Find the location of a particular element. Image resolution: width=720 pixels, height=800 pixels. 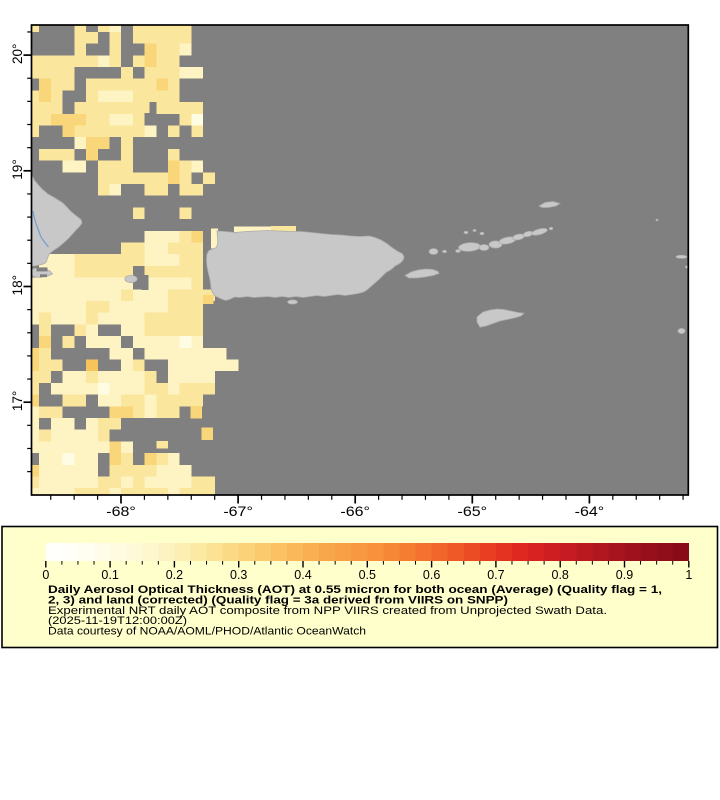

svg-text: (2025-11-19T12:00:00Z) is located at coordinates (117, 621).